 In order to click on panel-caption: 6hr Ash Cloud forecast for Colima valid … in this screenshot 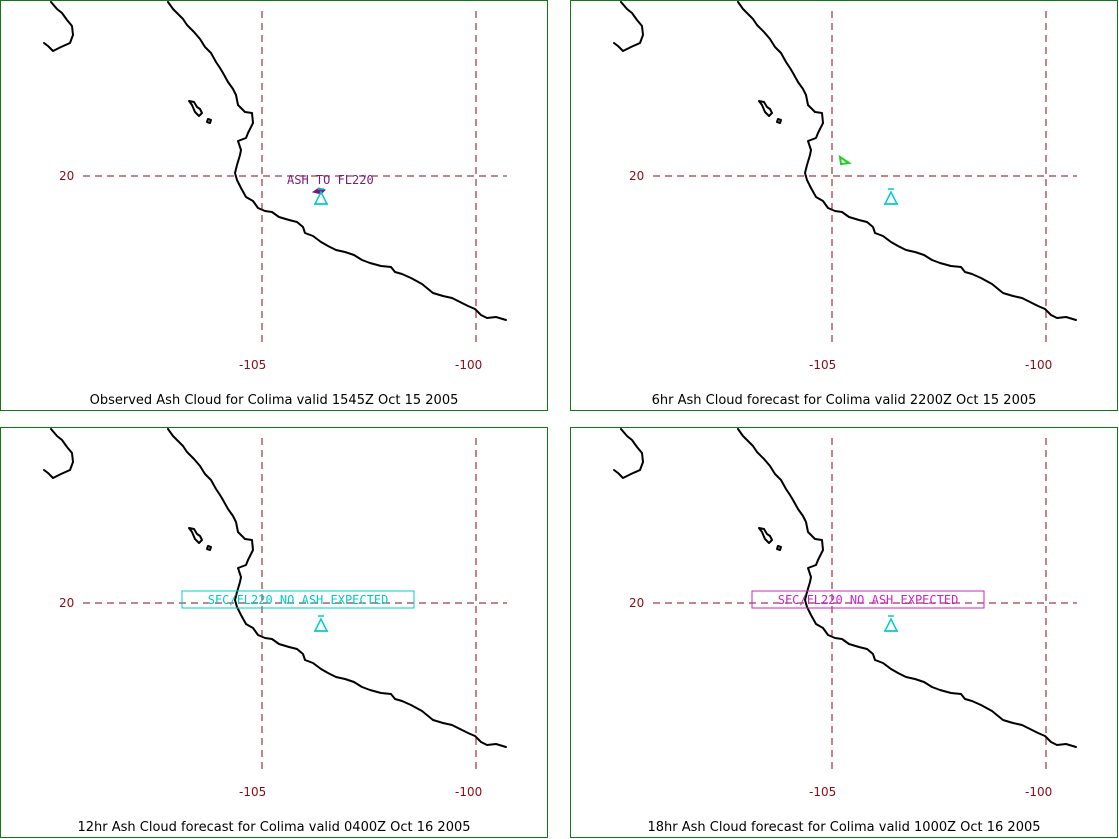, I will do `click(844, 400)`.